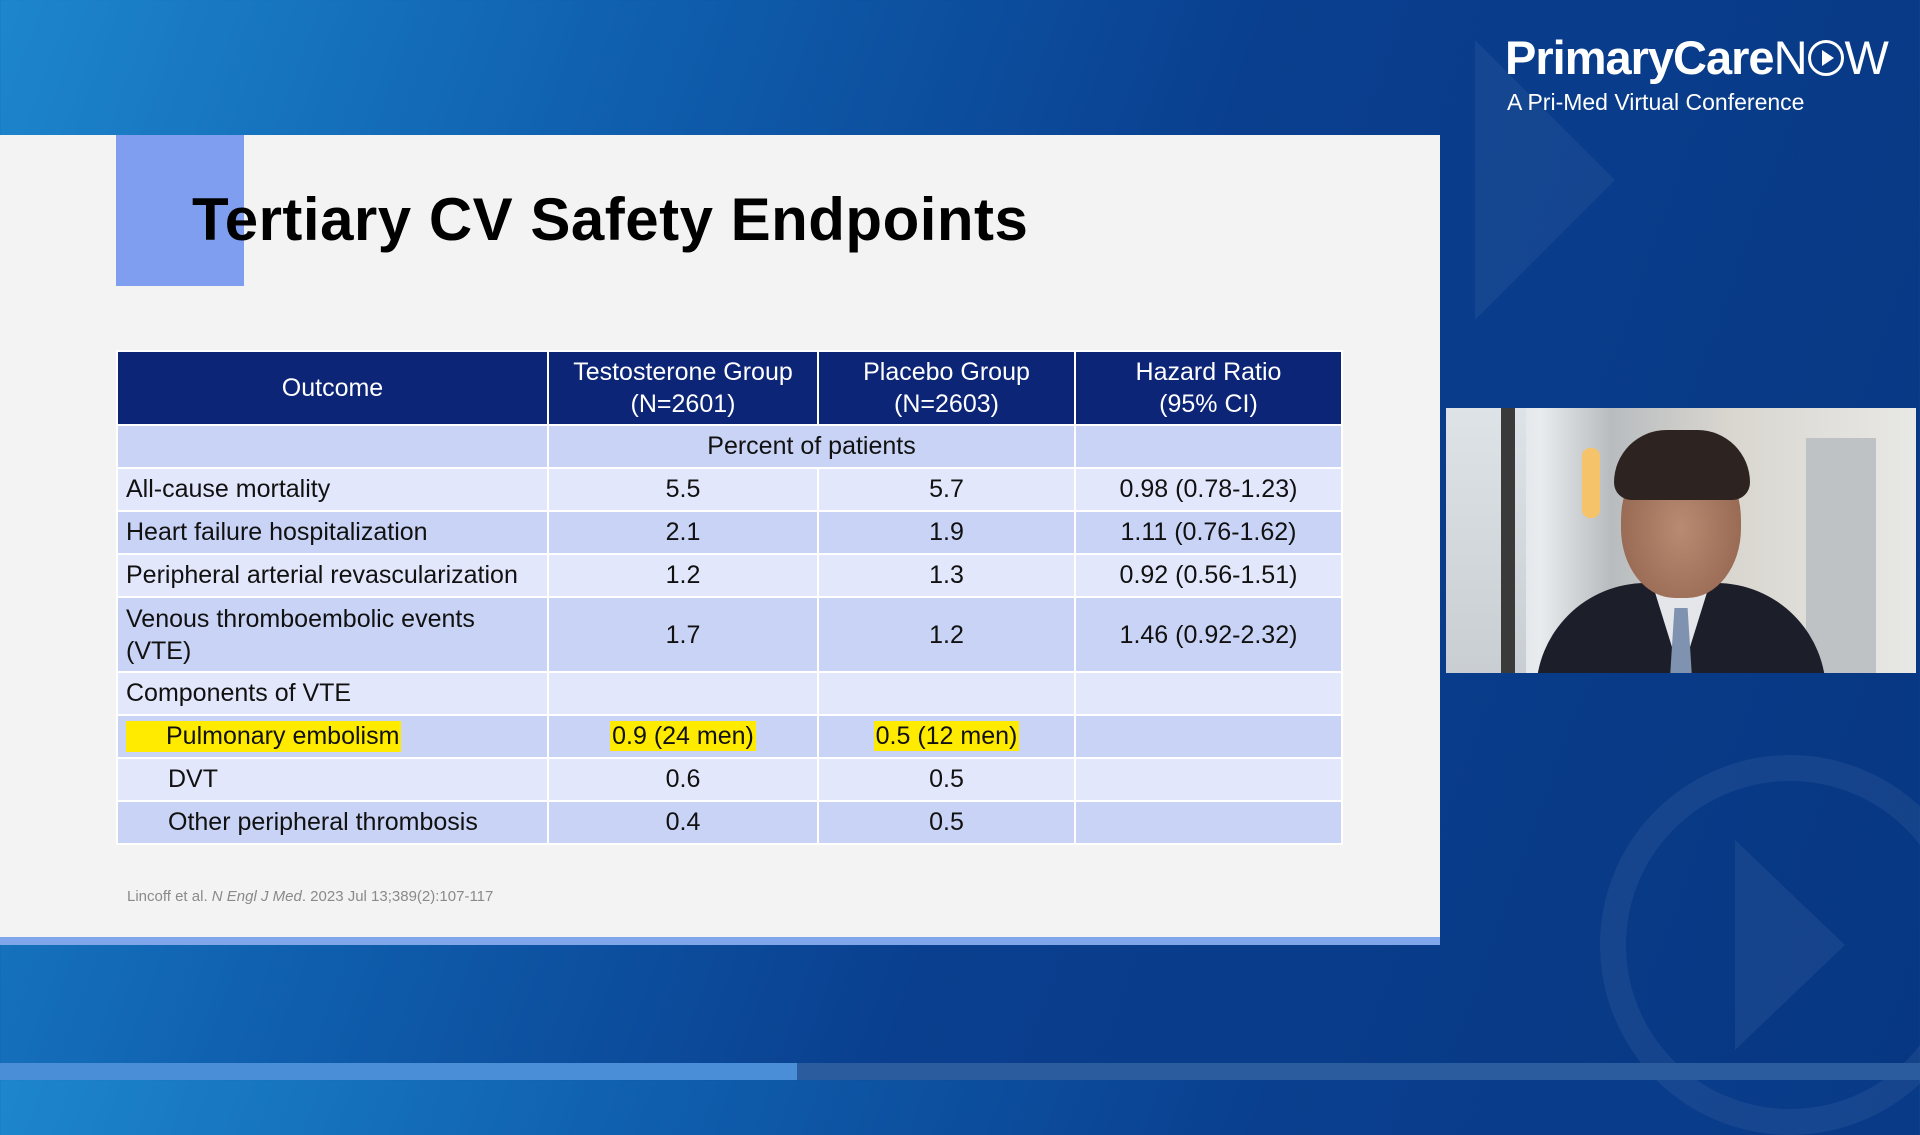 This screenshot has width=1920, height=1135. What do you see at coordinates (683, 388) in the screenshot?
I see `header-testosterone: Testosterone Group (N=2601)` at bounding box center [683, 388].